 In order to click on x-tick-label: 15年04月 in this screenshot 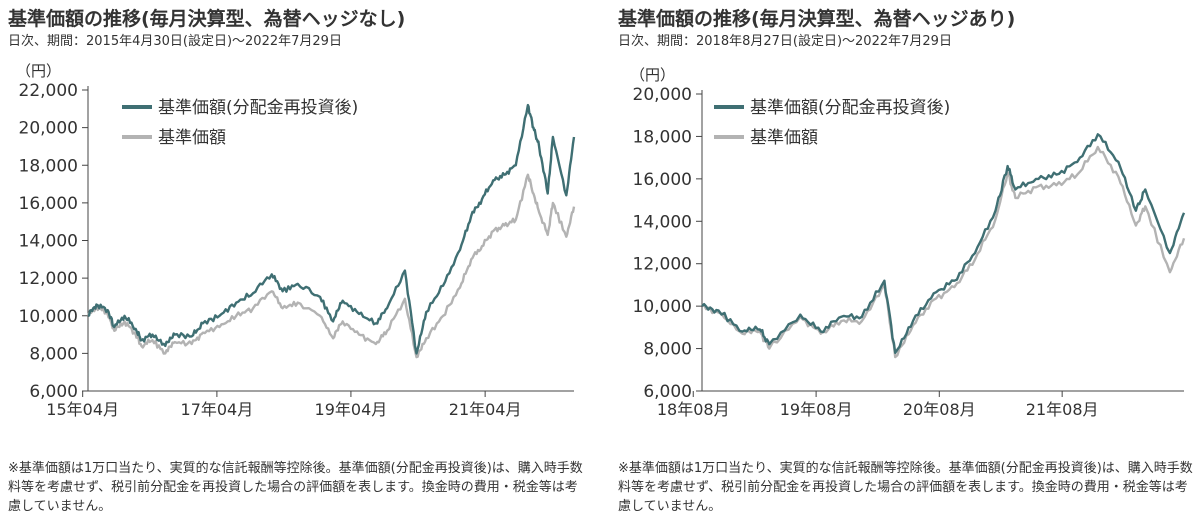, I will do `click(82, 409)`.